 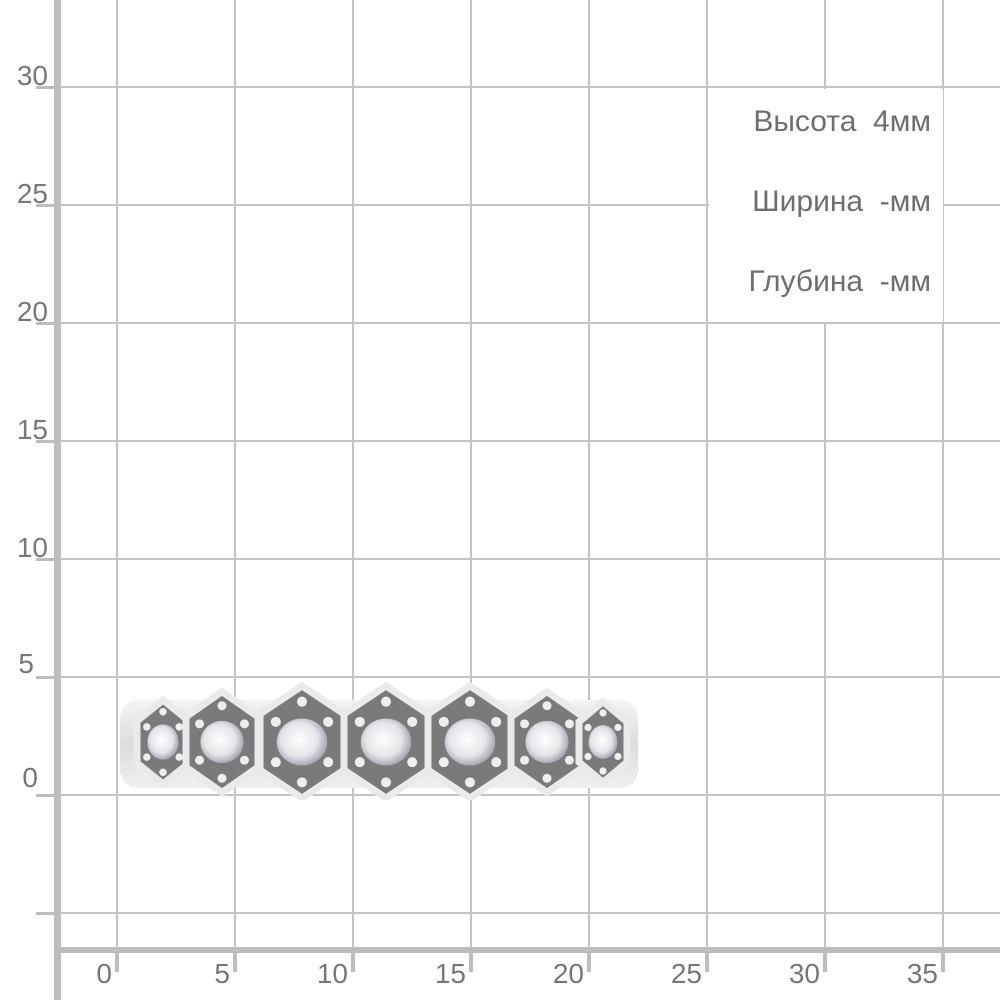 What do you see at coordinates (32, 75) in the screenshot?
I see `y-label: 30` at bounding box center [32, 75].